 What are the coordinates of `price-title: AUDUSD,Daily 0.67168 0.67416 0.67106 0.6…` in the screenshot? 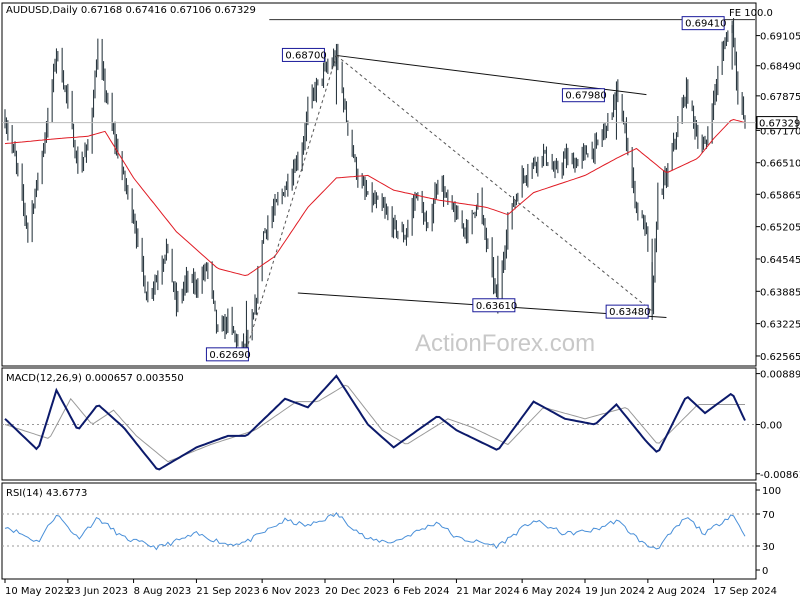 It's located at (131, 10).